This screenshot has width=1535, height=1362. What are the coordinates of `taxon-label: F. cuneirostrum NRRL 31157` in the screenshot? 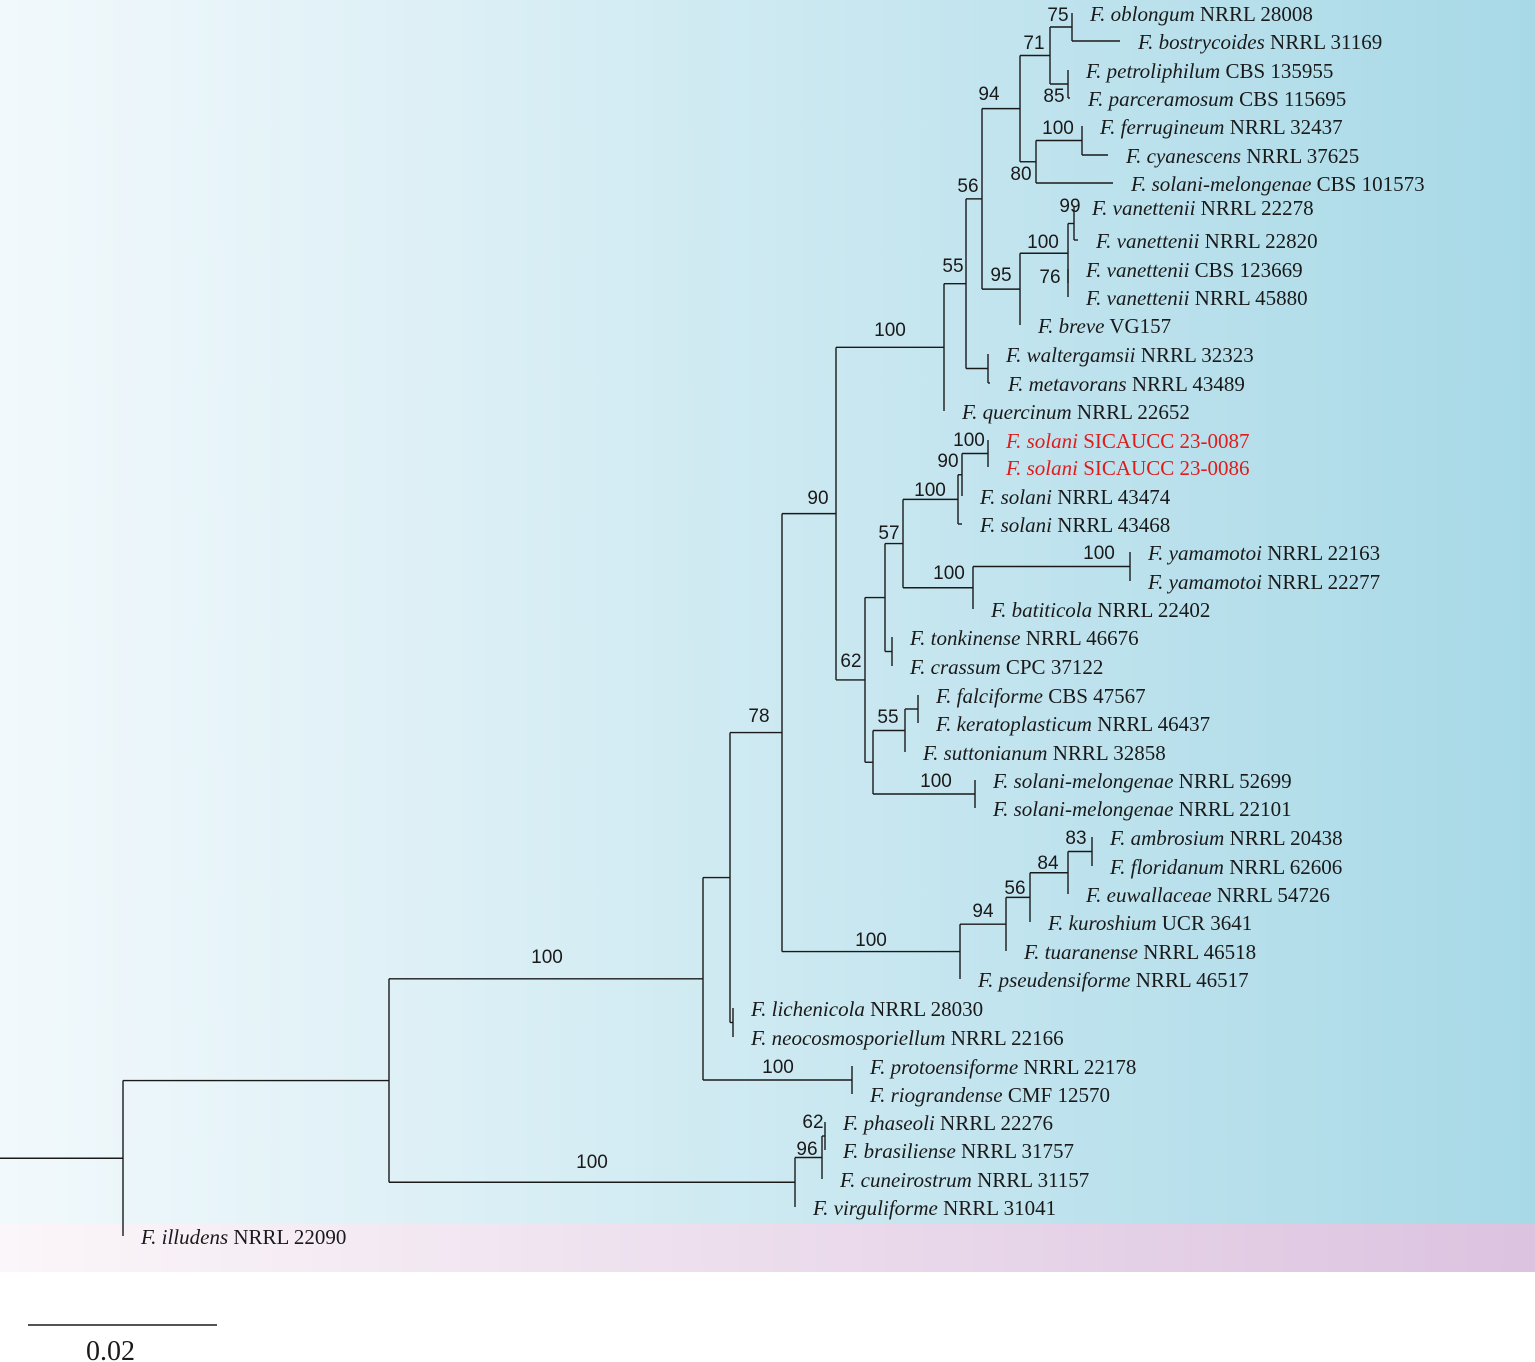 It's located at (964, 1180).